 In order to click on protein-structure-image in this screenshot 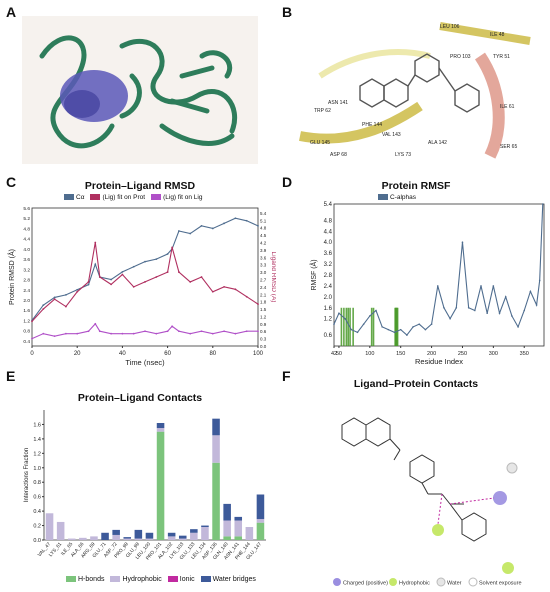, I will do `click(140, 90)`.